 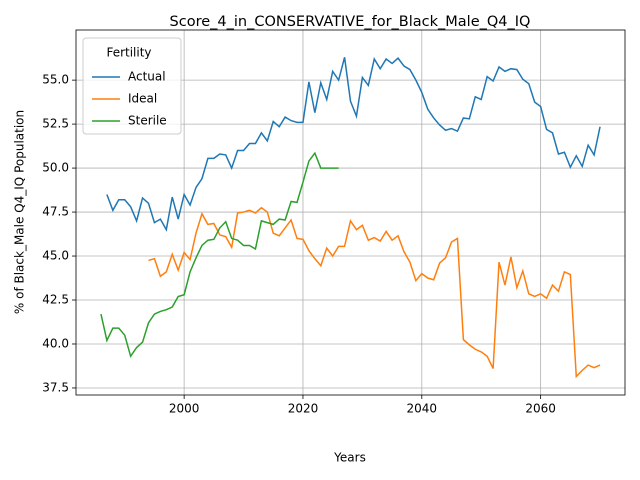 I want to click on y-tick-label: 37.5, so click(x=55, y=387).